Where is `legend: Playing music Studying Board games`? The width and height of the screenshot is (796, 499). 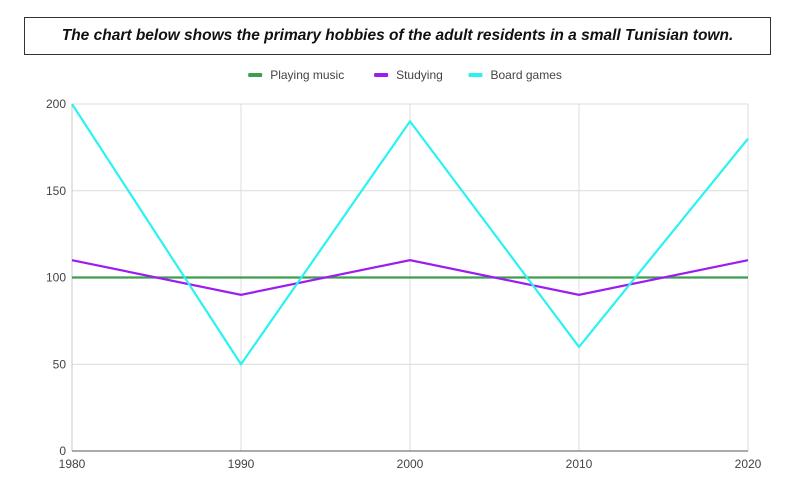
legend: Playing music Studying Board games is located at coordinates (405, 75).